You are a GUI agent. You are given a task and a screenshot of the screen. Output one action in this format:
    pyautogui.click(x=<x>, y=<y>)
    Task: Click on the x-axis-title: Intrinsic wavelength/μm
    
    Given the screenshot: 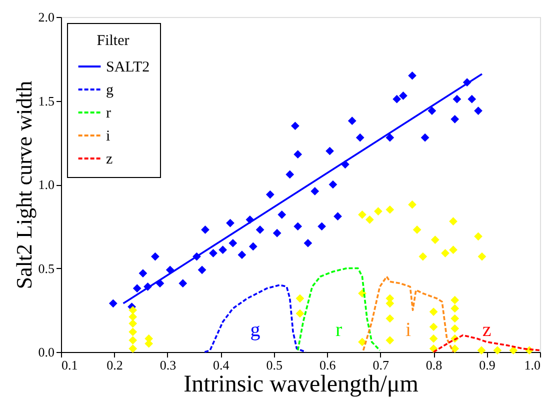 What is the action you would take?
    pyautogui.click(x=301, y=385)
    